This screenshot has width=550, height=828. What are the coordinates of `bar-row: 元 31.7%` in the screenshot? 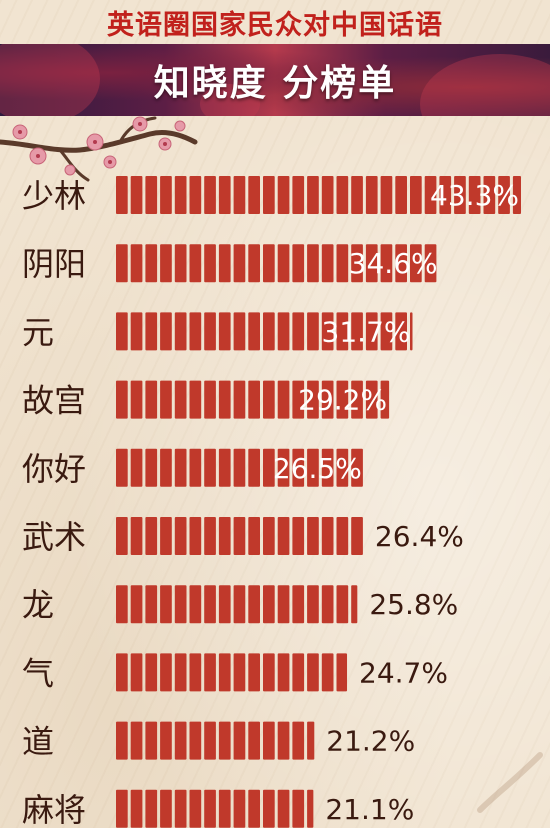 It's located at (217, 331).